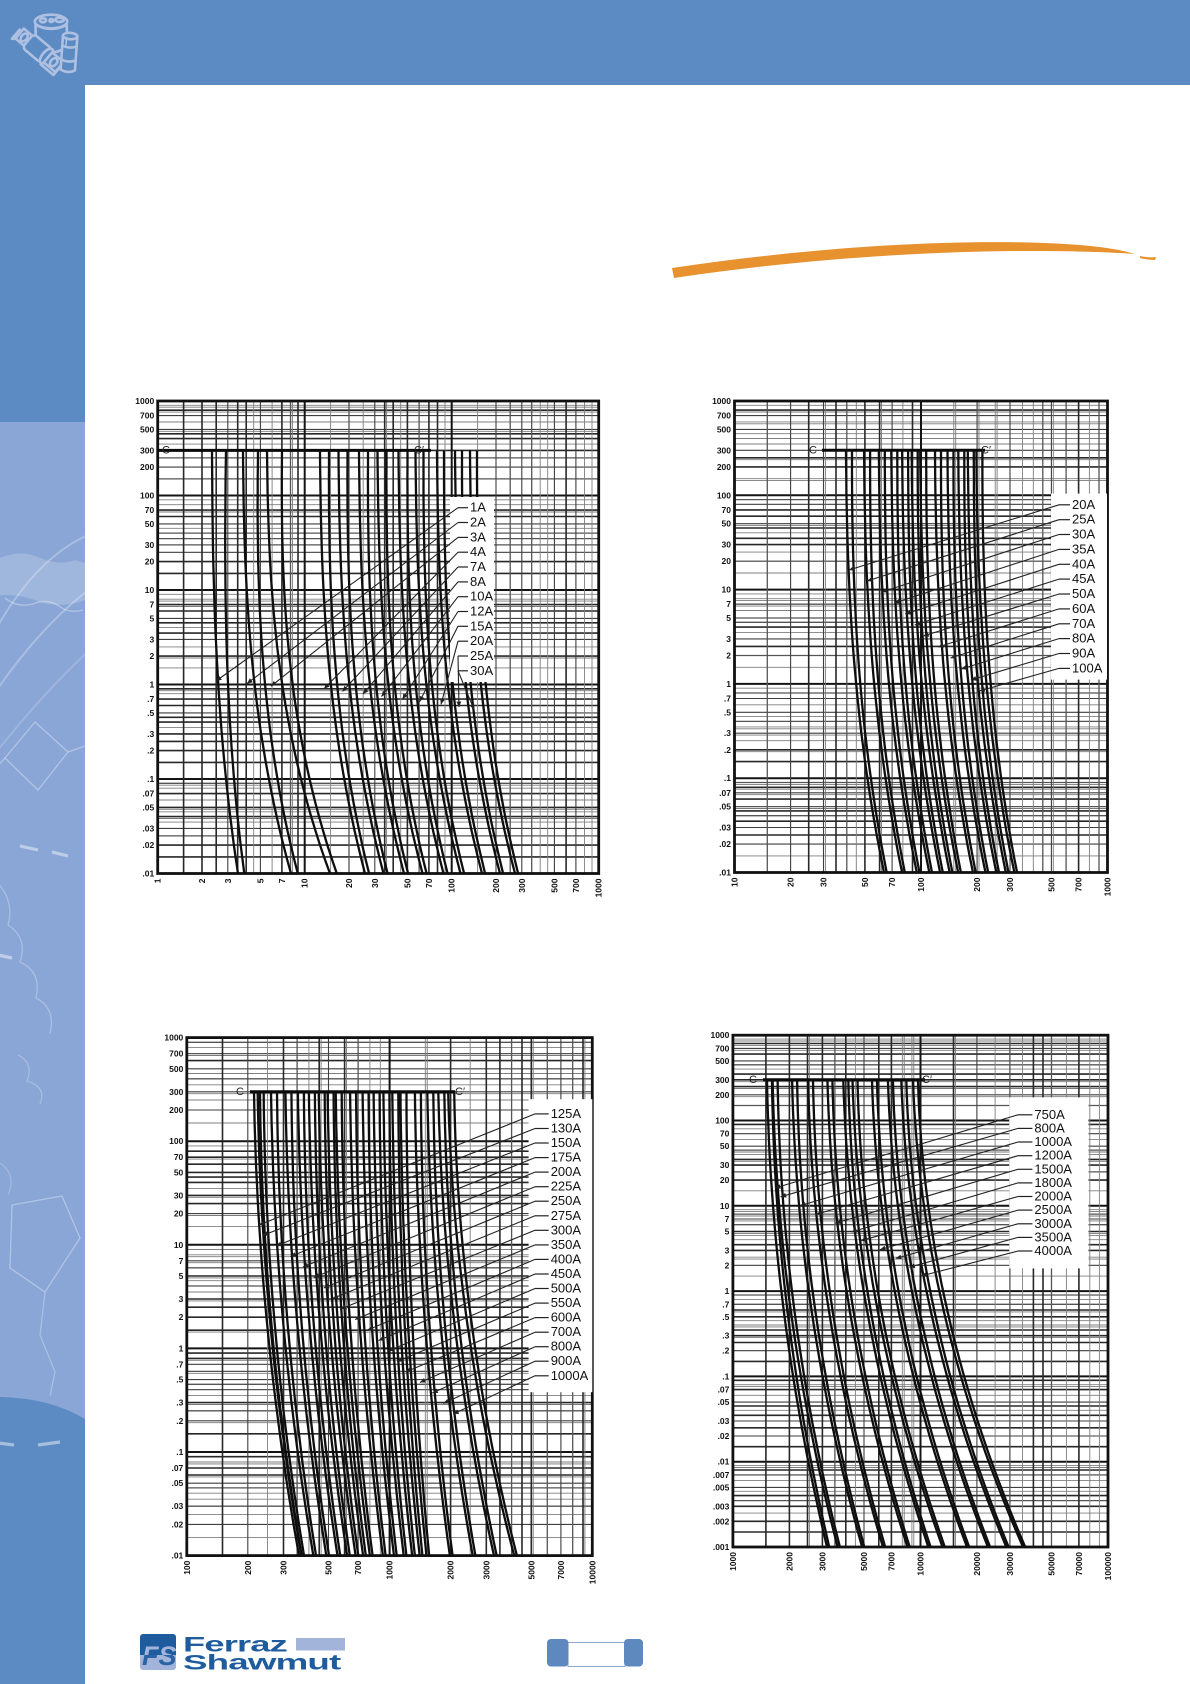  What do you see at coordinates (531, 1569) in the screenshot?
I see `svg-text: 5000` at bounding box center [531, 1569].